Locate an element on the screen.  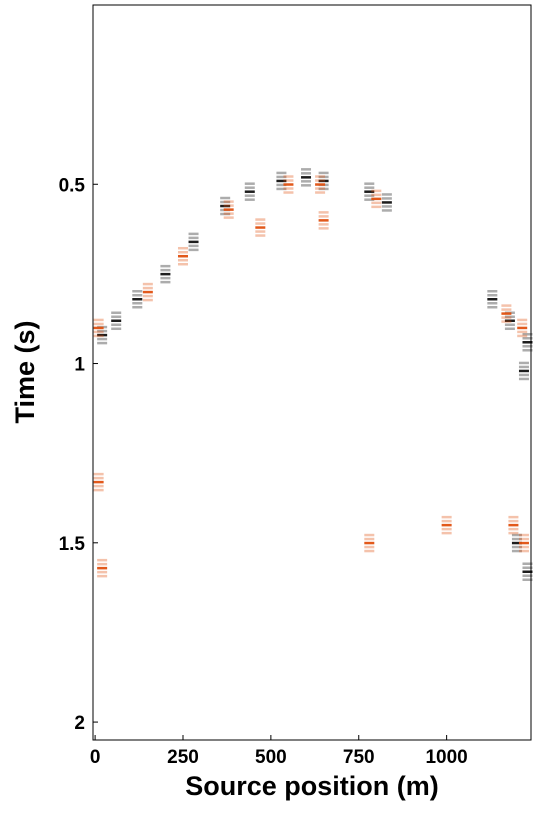
y-tick-label: 1 is located at coordinates (79, 365).